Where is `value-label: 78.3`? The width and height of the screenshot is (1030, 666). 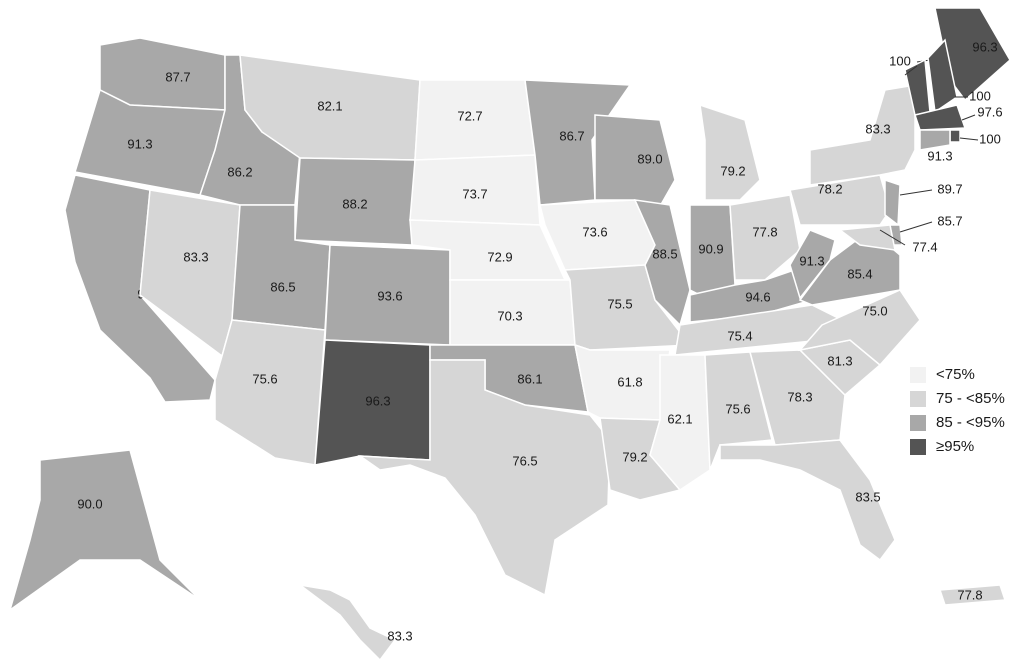
value-label: 78.3 is located at coordinates (799, 396).